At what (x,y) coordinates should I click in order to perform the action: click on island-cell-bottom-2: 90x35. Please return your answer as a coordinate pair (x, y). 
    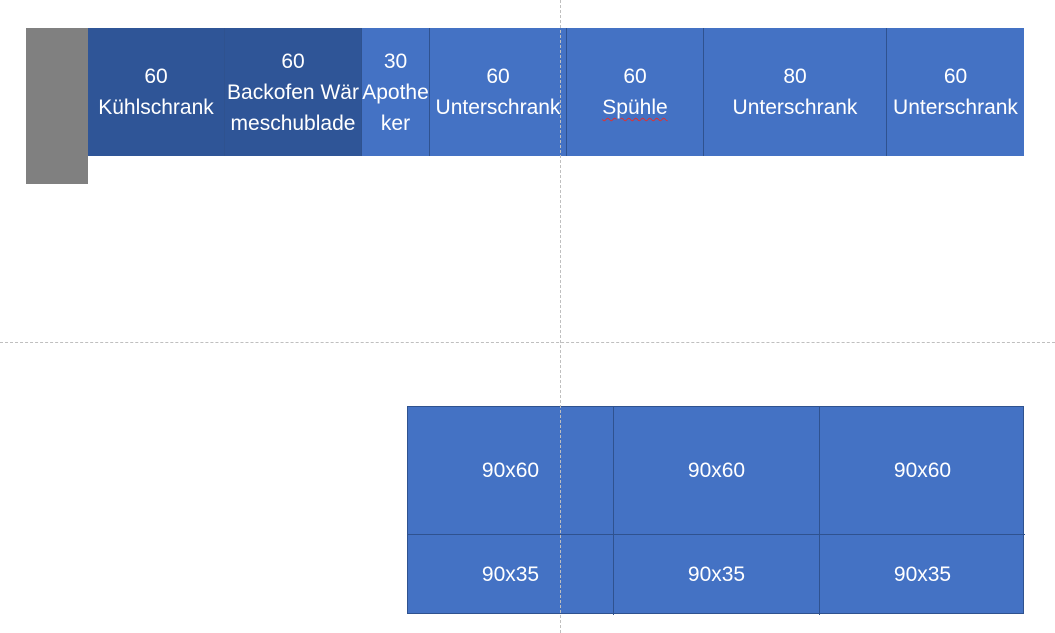
    Looking at the image, I should click on (717, 575).